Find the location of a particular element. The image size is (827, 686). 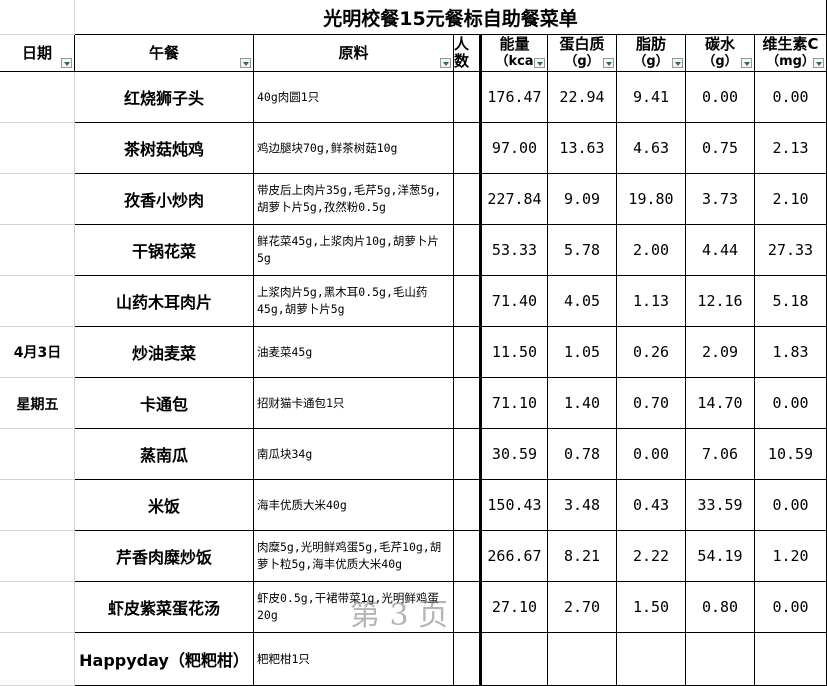

nutrient-cell: 3.73 is located at coordinates (720, 199).